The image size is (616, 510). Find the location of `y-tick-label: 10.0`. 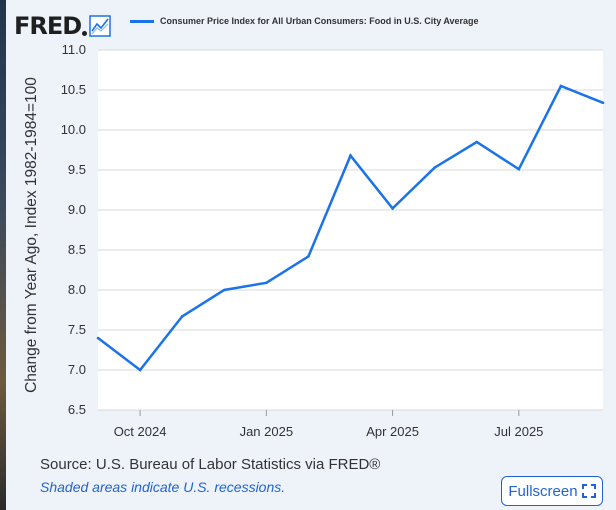

y-tick-label: 10.0 is located at coordinates (73, 129).